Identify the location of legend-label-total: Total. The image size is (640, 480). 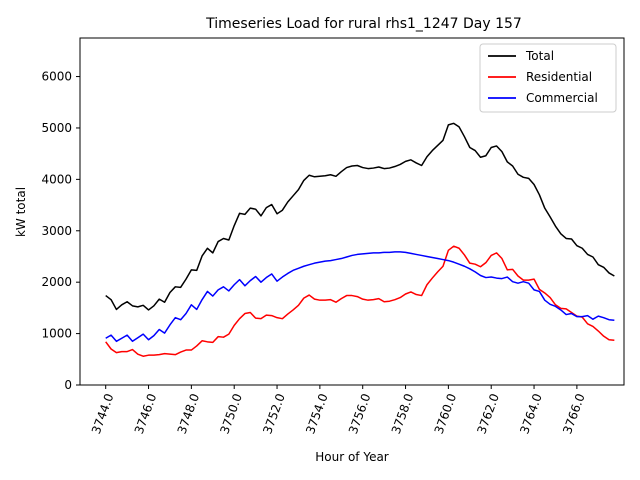
(539, 56).